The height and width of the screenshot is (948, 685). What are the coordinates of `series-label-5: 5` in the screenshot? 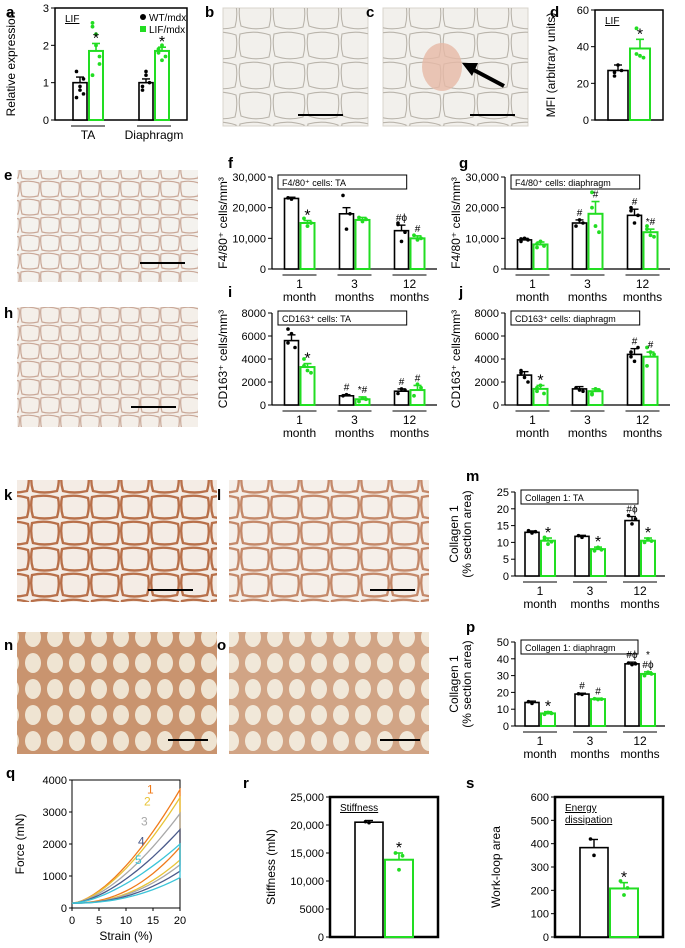 It's located at (138, 860).